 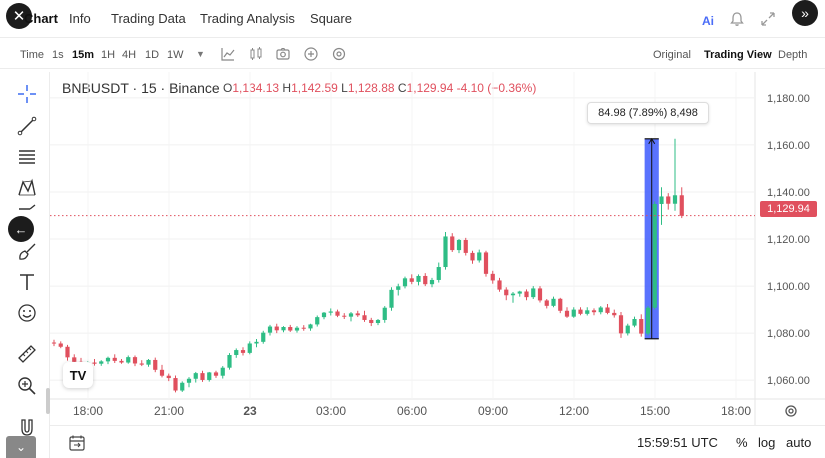 What do you see at coordinates (742, 442) in the screenshot?
I see `percent-toggle: %` at bounding box center [742, 442].